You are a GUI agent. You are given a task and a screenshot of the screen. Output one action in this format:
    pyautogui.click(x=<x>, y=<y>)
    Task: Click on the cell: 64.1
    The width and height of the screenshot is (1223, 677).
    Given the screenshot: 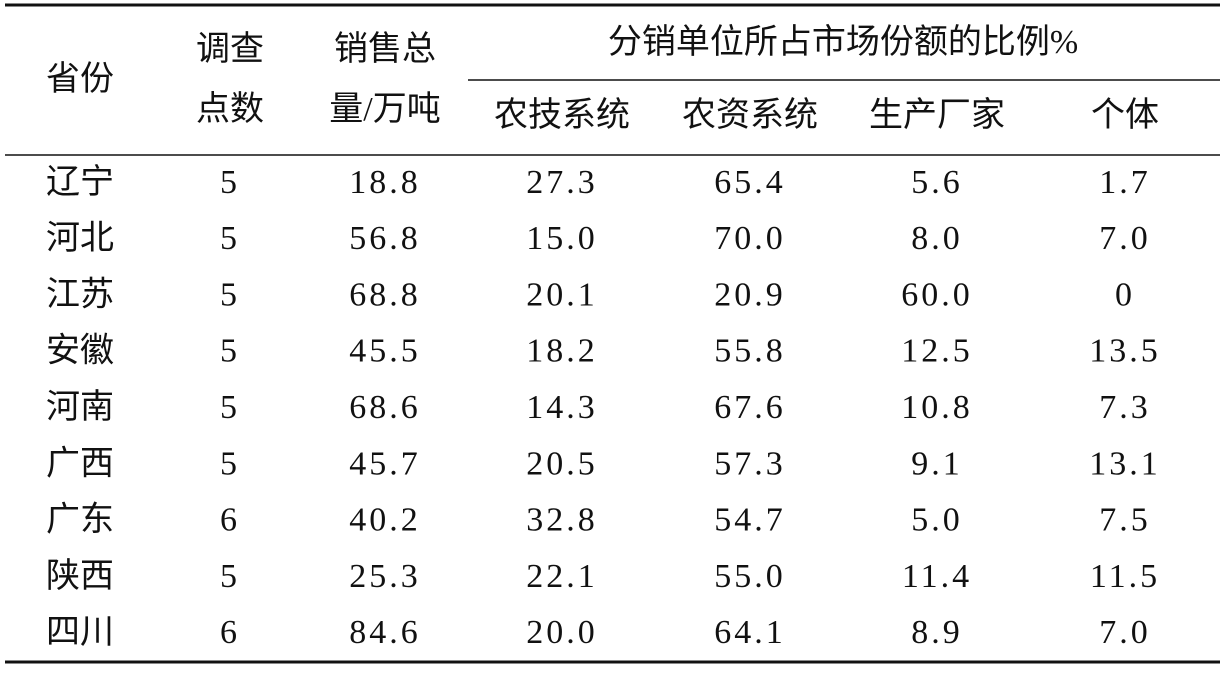 What is the action you would take?
    pyautogui.click(x=750, y=632)
    